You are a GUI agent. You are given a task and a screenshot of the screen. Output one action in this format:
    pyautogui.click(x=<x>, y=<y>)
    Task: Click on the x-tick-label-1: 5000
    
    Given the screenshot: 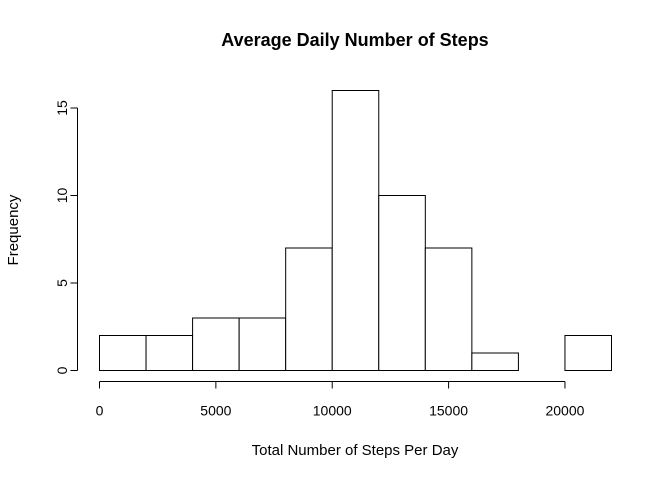 What is the action you would take?
    pyautogui.click(x=215, y=411)
    